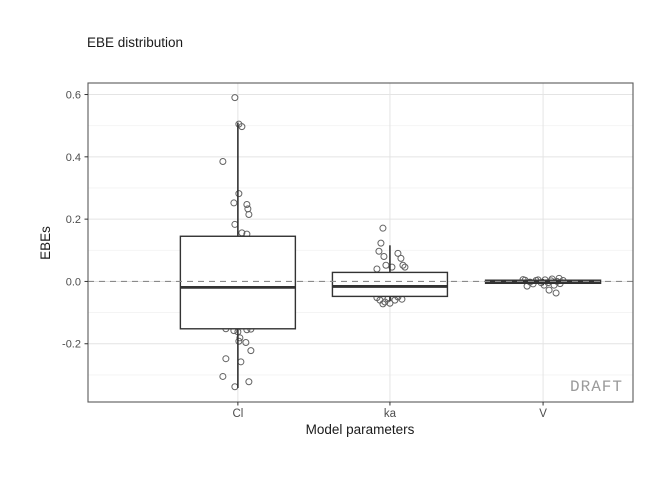 The width and height of the screenshot is (672, 480). Describe the element at coordinates (543, 414) in the screenshot. I see `x-category-label: V` at that location.